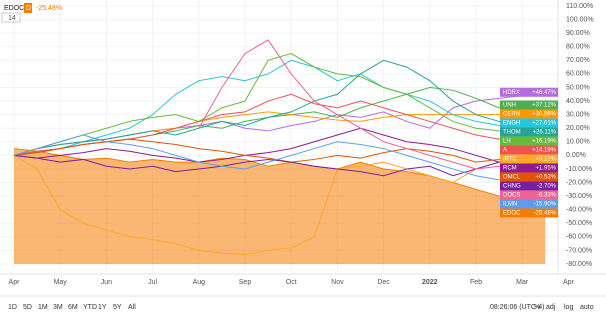 This screenshot has height=315, width=606. Describe the element at coordinates (547, 187) in the screenshot. I see `end-label-value: -2.70%` at that location.